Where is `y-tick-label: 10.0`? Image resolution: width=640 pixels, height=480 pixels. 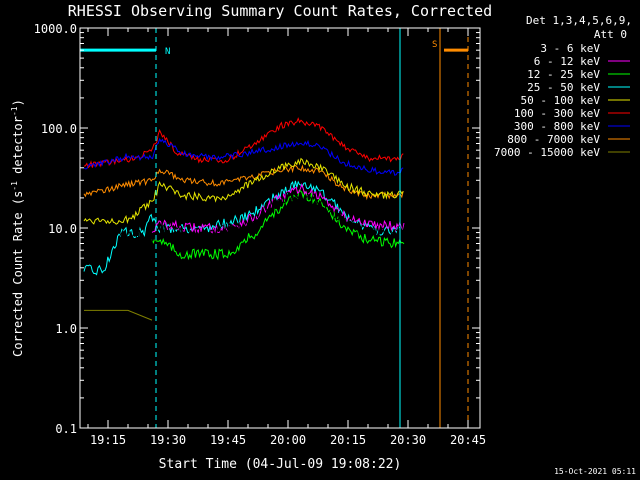 y-tick-label: 10.0 is located at coordinates (62, 229).